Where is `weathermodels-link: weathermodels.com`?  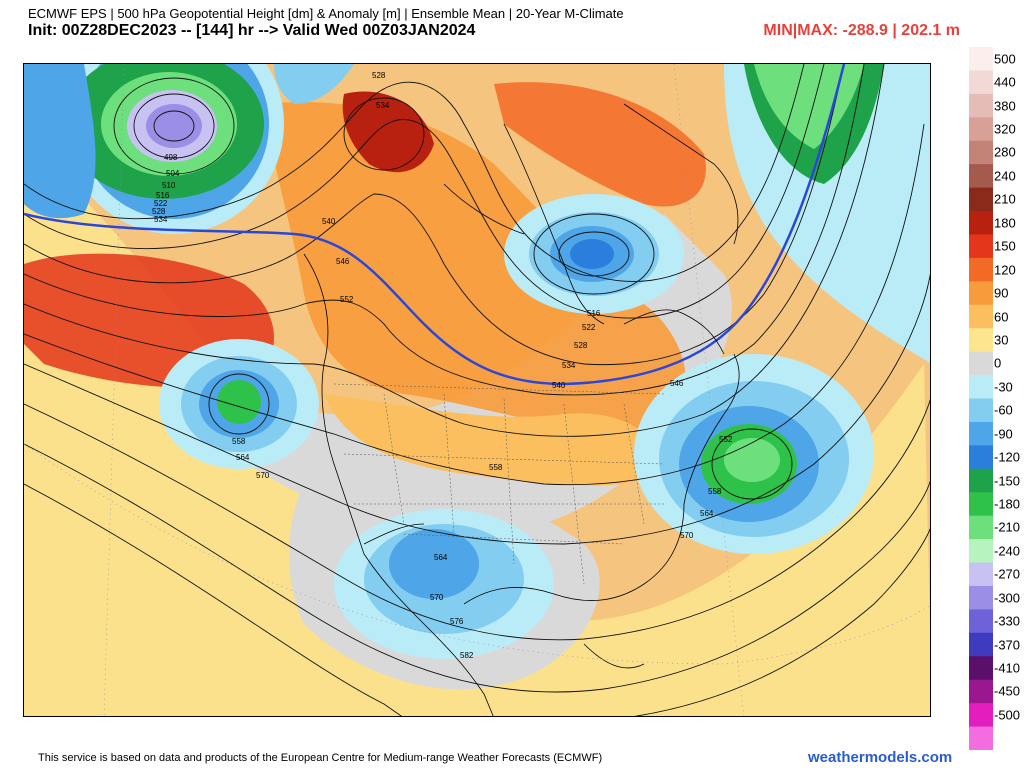
weathermodels-link: weathermodels.com is located at coordinates (880, 757).